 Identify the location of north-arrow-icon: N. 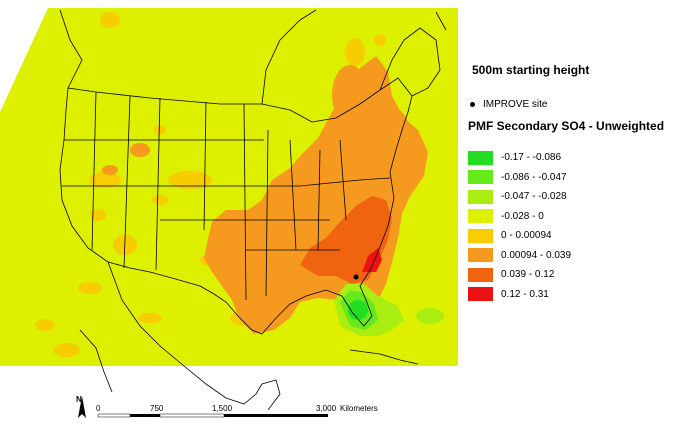
(81, 406).